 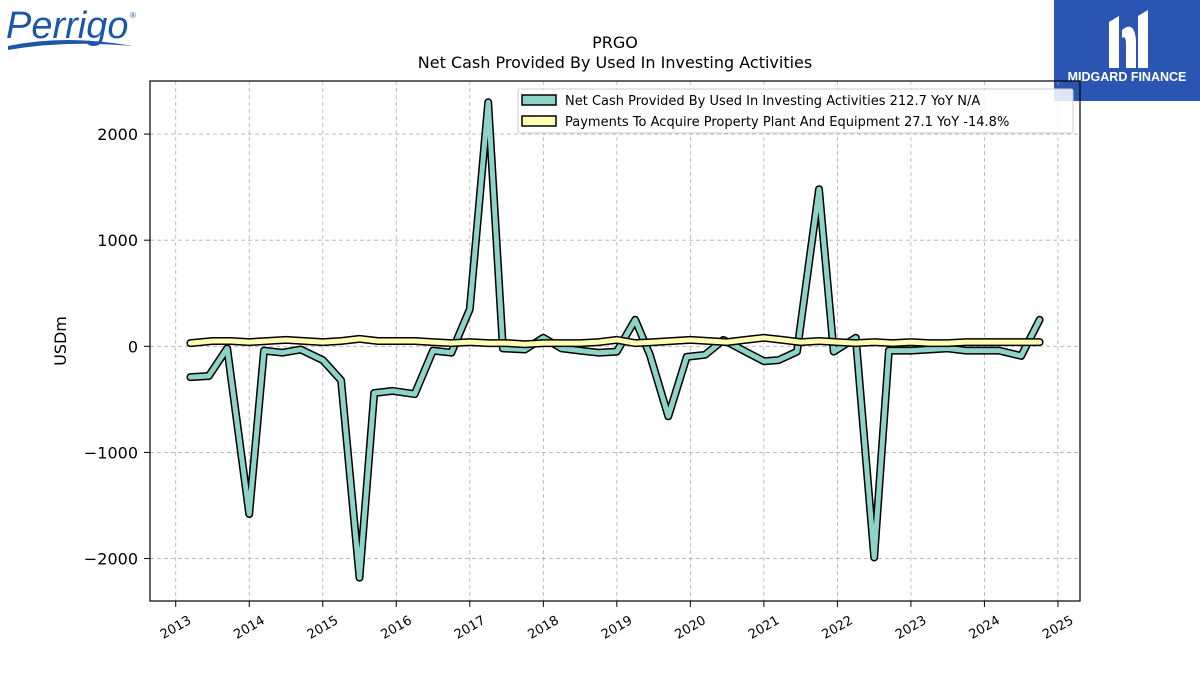 I want to click on perrigo-logo: Perrigo ®, so click(x=72, y=30).